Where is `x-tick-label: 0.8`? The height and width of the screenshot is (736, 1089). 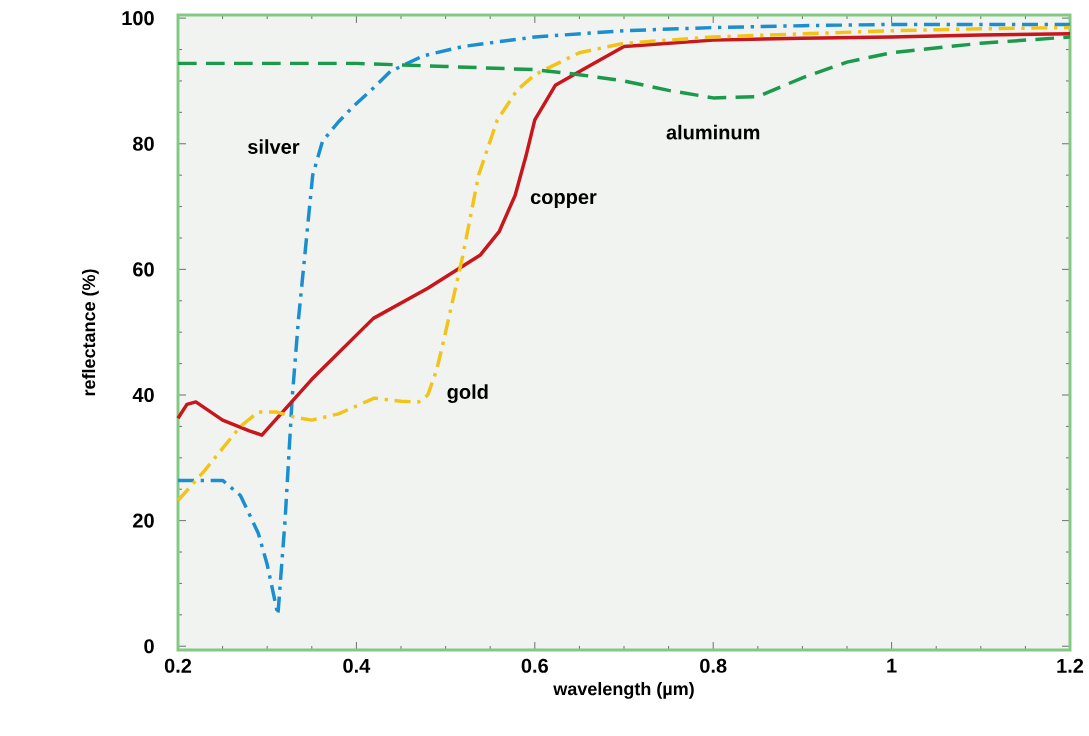
x-tick-label: 0.8 is located at coordinates (713, 665).